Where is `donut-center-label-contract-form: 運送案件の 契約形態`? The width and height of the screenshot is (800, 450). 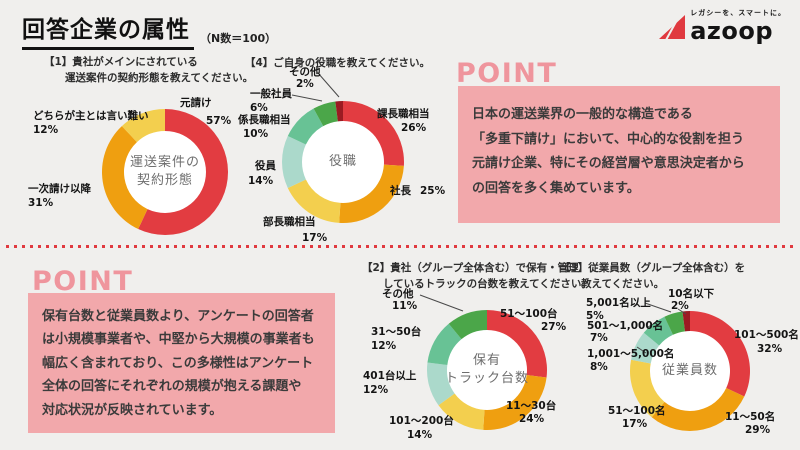 donut-center-label-contract-form: 運送案件の 契約形態 is located at coordinates (165, 171).